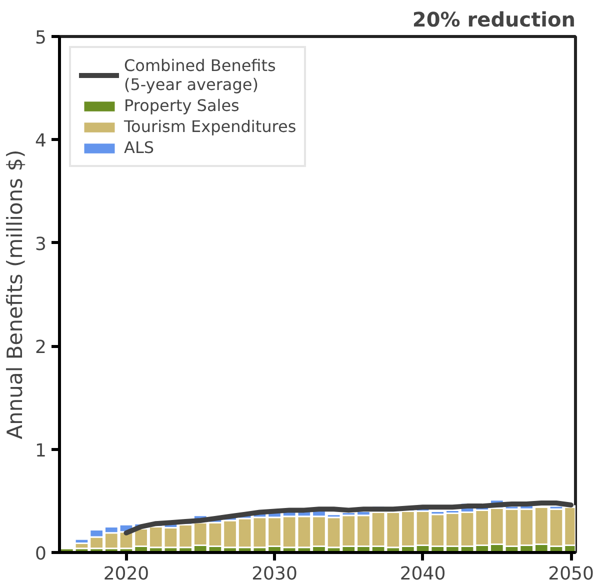 Image resolution: width=605 pixels, height=582 pixels. What do you see at coordinates (40, 141) in the screenshot?
I see `y-tick-label: 4` at bounding box center [40, 141].